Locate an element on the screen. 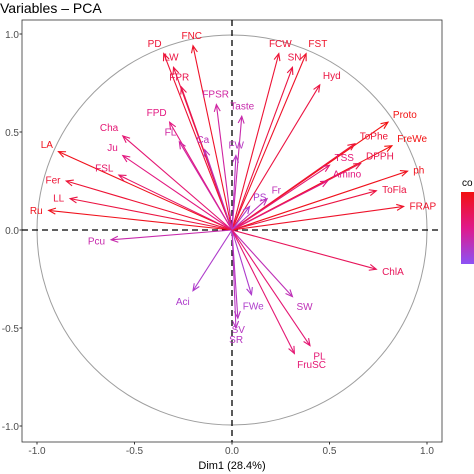 This screenshot has height=474, width=474. x-tick-label: 1.0 is located at coordinates (427, 451).